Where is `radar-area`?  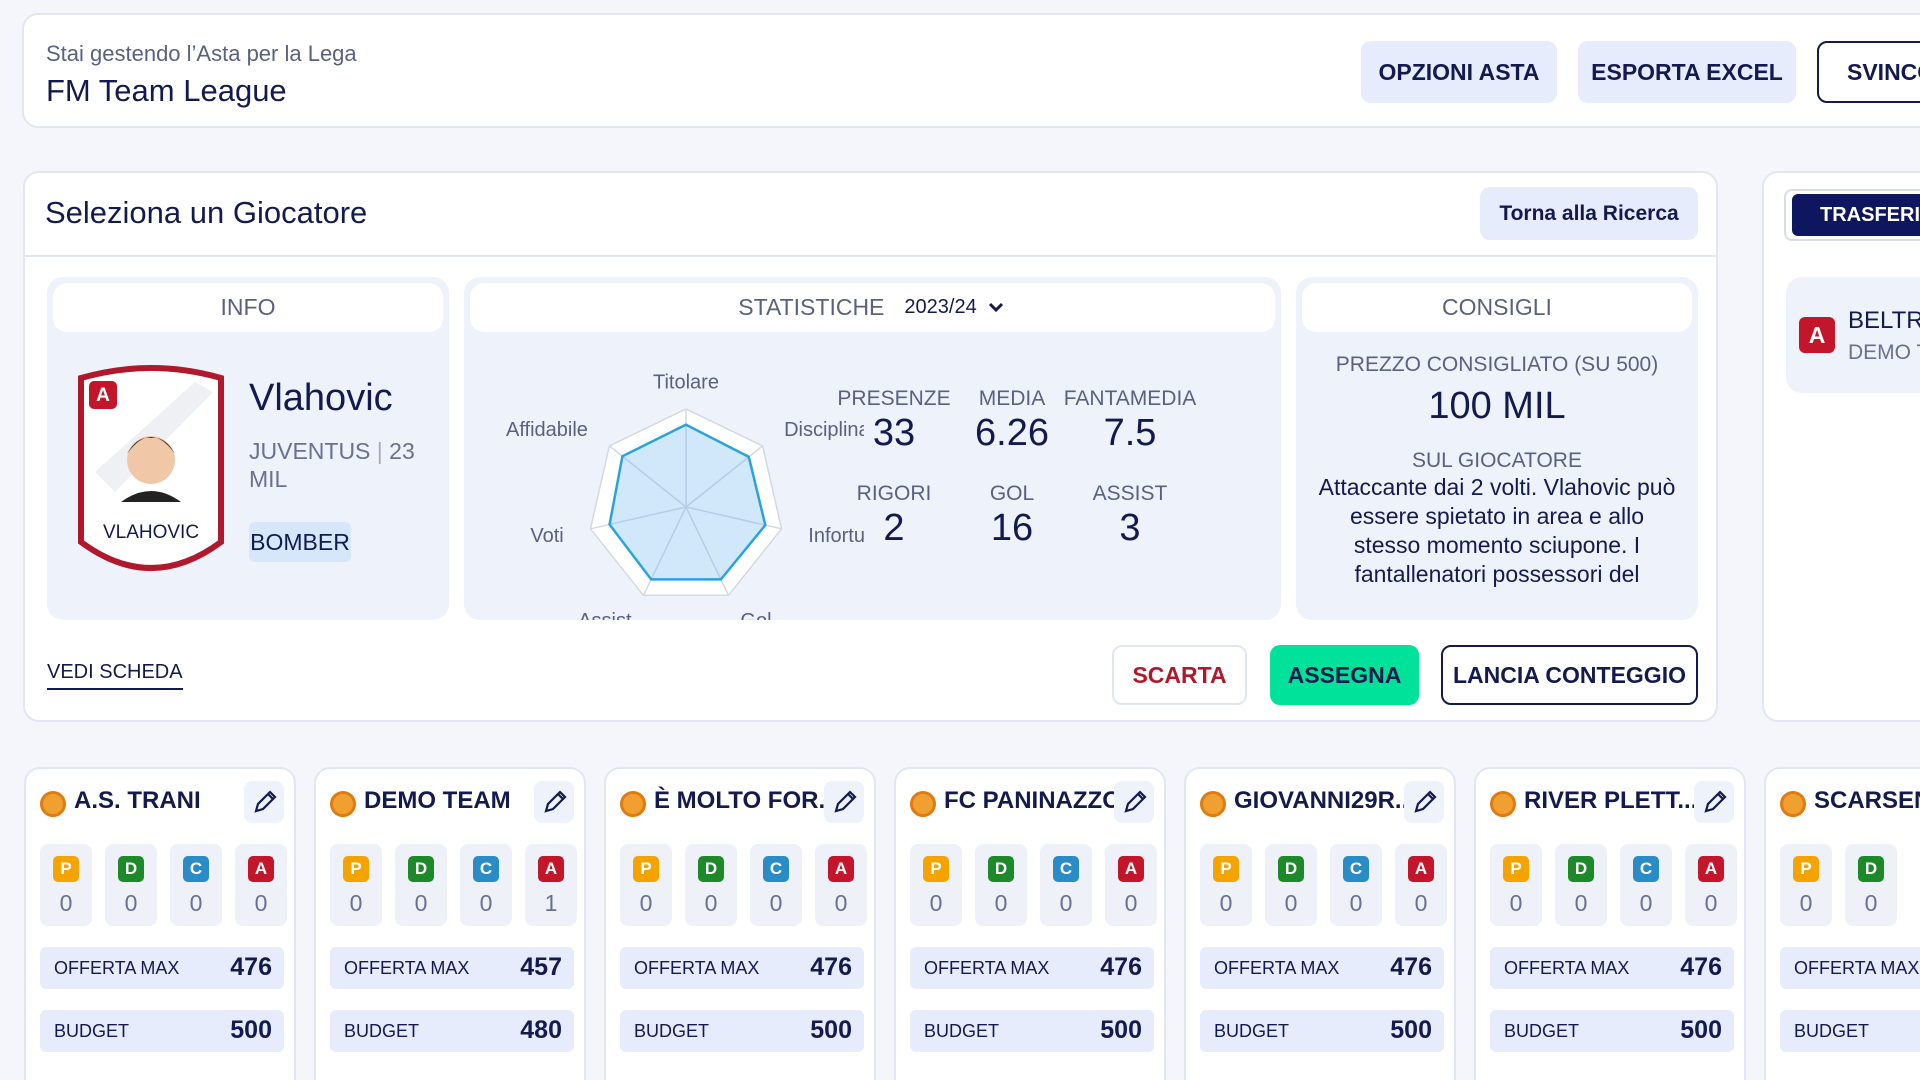 radar-area is located at coordinates (687, 502).